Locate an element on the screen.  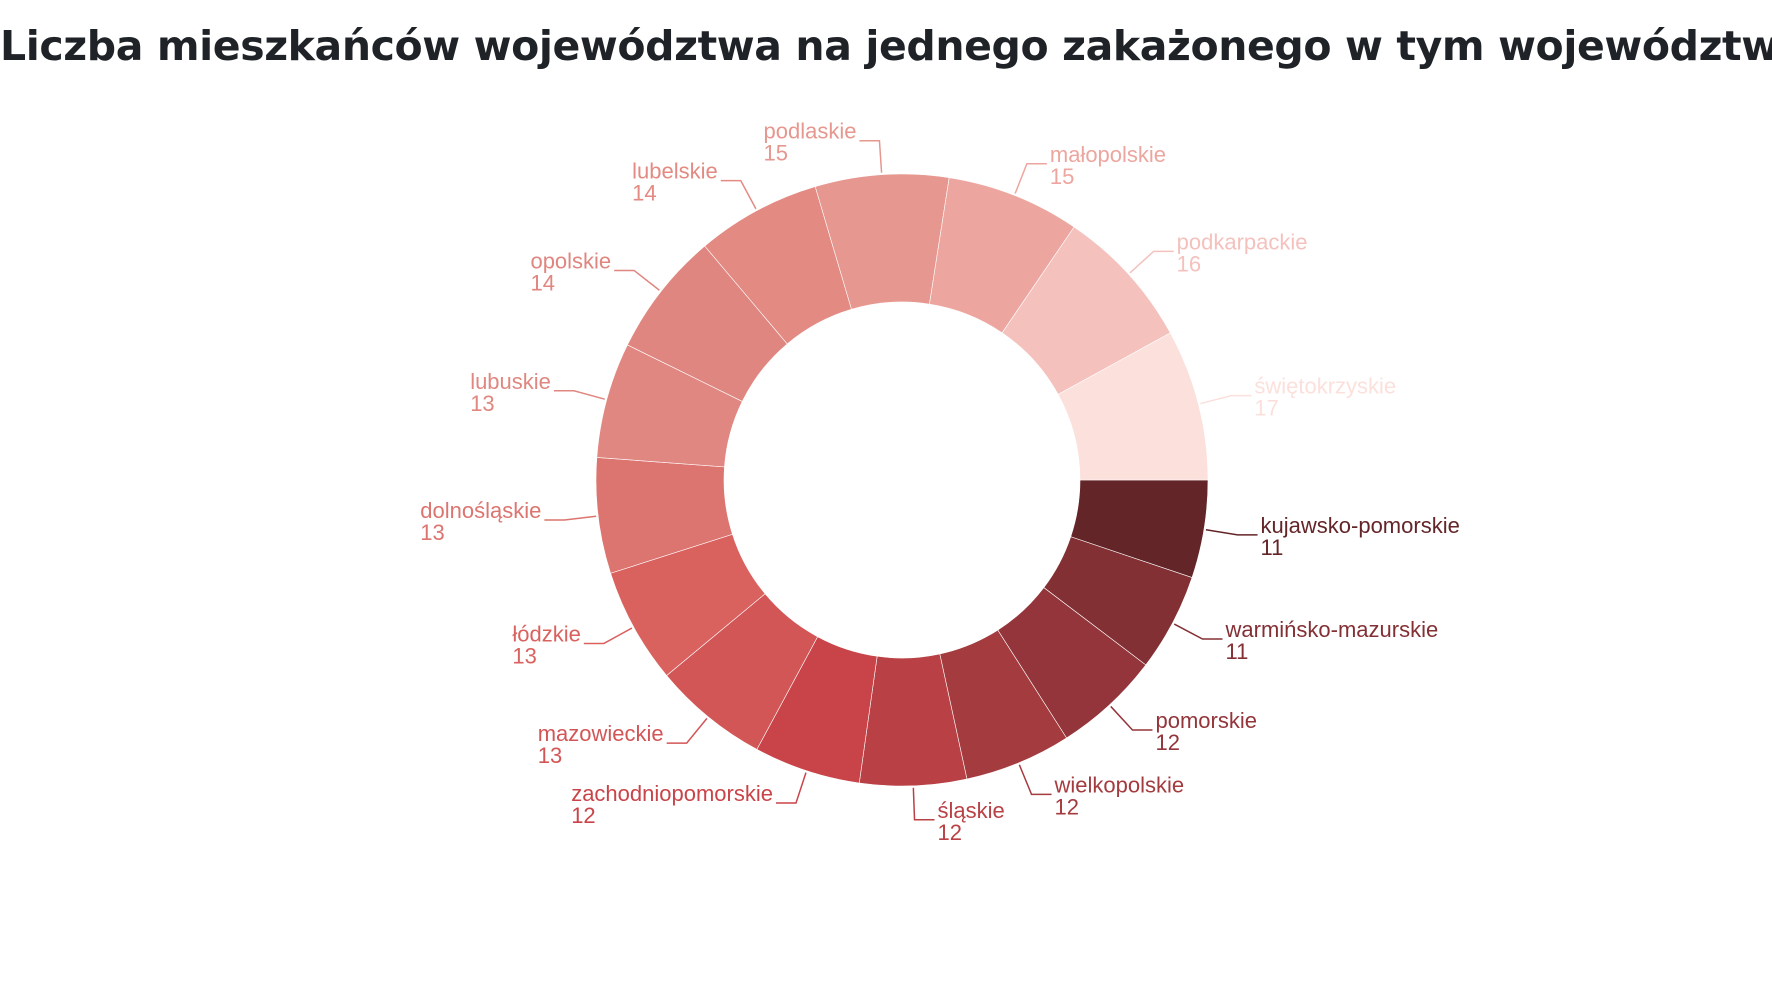
slice-label-name-1: warmińsko-mazurskie is located at coordinates (1332, 629).